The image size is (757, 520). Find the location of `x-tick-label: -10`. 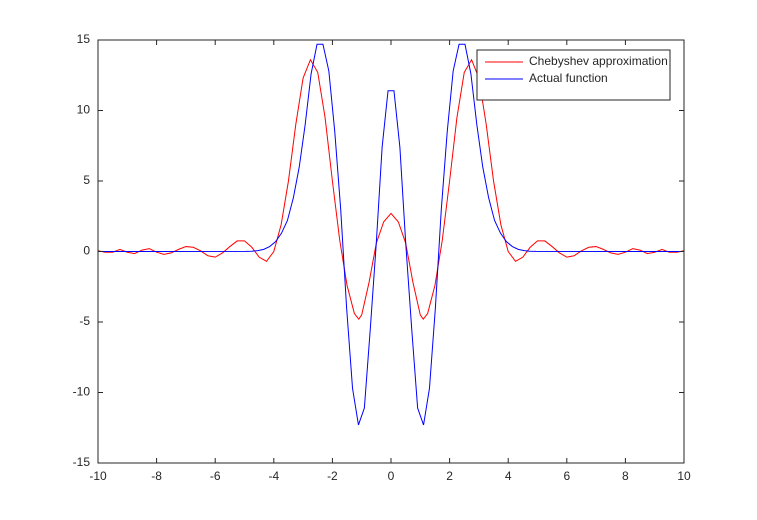

x-tick-label: -10 is located at coordinates (98, 476).